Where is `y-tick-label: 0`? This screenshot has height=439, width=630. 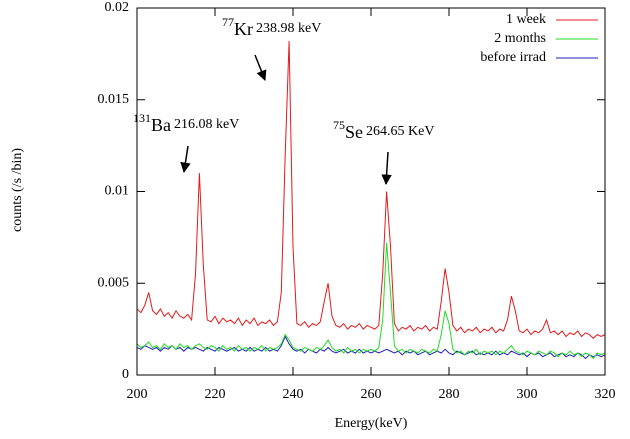
y-tick-label: 0 is located at coordinates (125, 374).